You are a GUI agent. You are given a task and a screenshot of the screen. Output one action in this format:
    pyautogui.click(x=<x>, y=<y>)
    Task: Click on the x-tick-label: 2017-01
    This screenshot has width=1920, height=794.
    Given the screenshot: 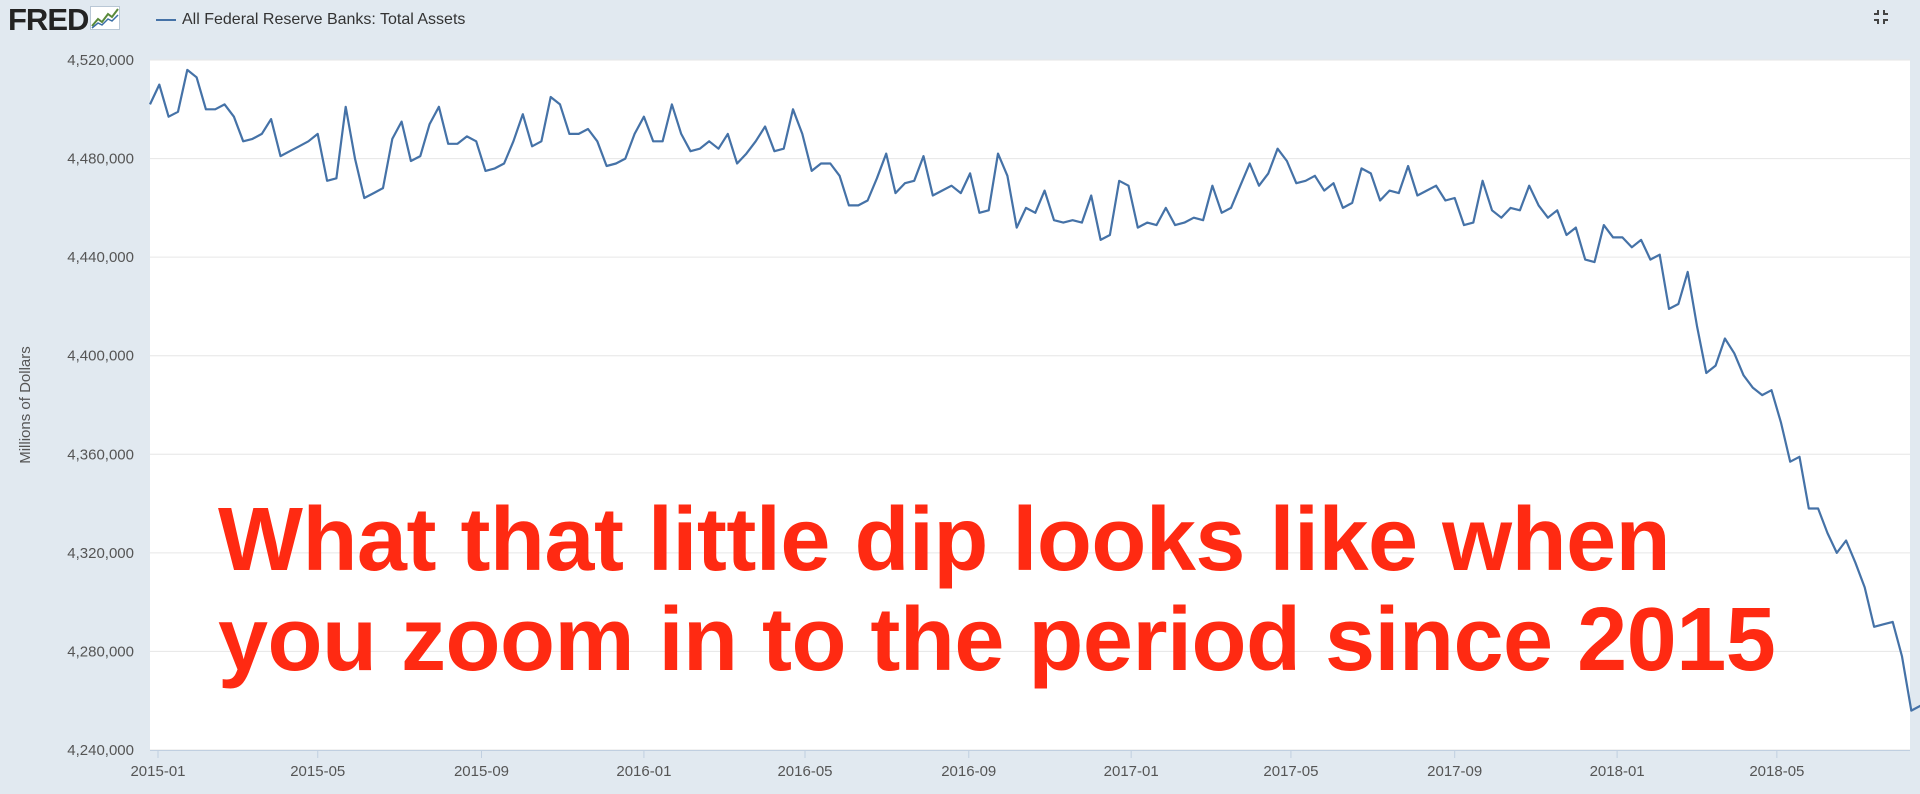 What is the action you would take?
    pyautogui.click(x=1131, y=771)
    